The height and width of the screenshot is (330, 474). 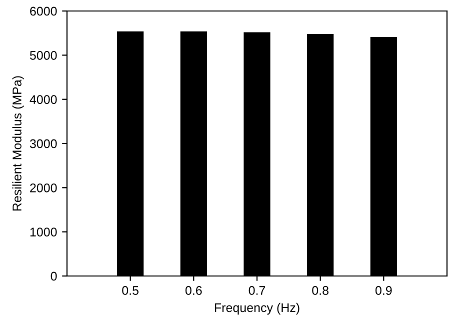 I want to click on x-tick-label: 0.6, so click(x=193, y=290).